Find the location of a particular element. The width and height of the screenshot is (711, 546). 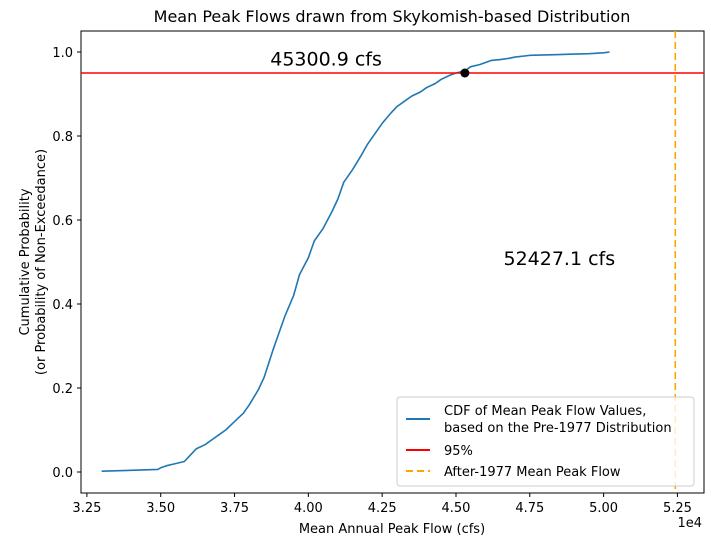

x-axis-offset-label: 1e4 is located at coordinates (689, 523).